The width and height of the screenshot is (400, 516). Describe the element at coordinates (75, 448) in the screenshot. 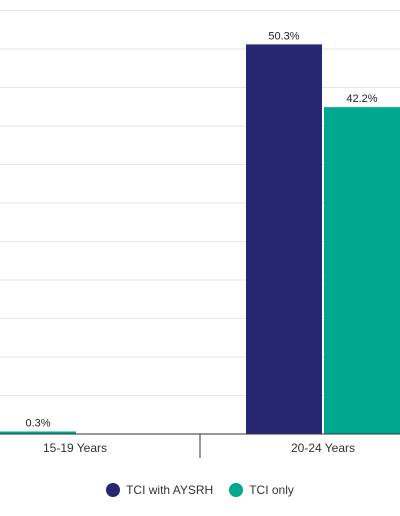

I see `x-tick-label-0: 15-19 Years` at that location.